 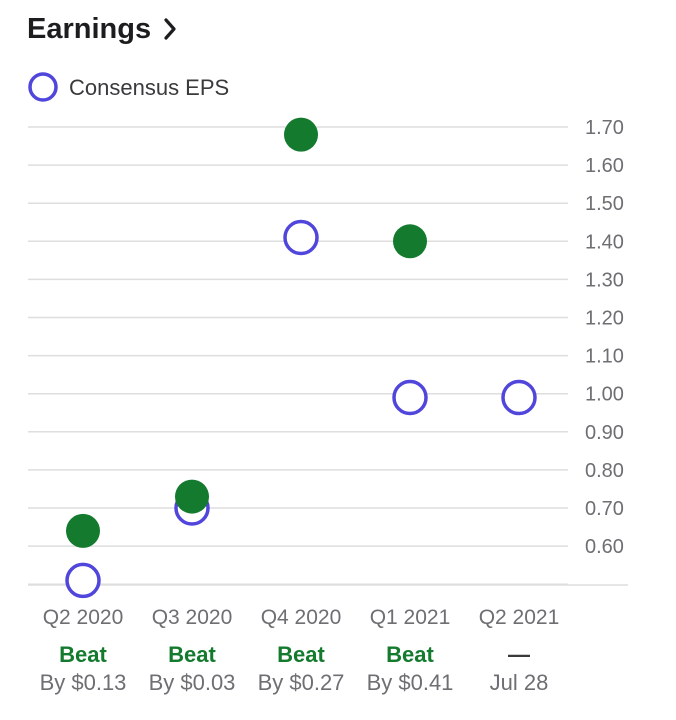 What do you see at coordinates (192, 617) in the screenshot?
I see `x-tick-label: Q3 2020` at bounding box center [192, 617].